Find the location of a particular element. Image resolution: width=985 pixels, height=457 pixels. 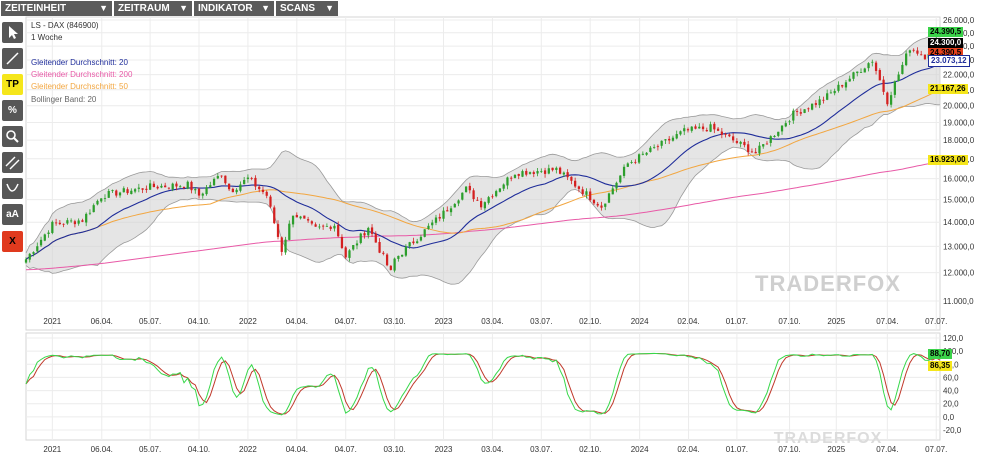

percent-tool: % is located at coordinates (12, 110).